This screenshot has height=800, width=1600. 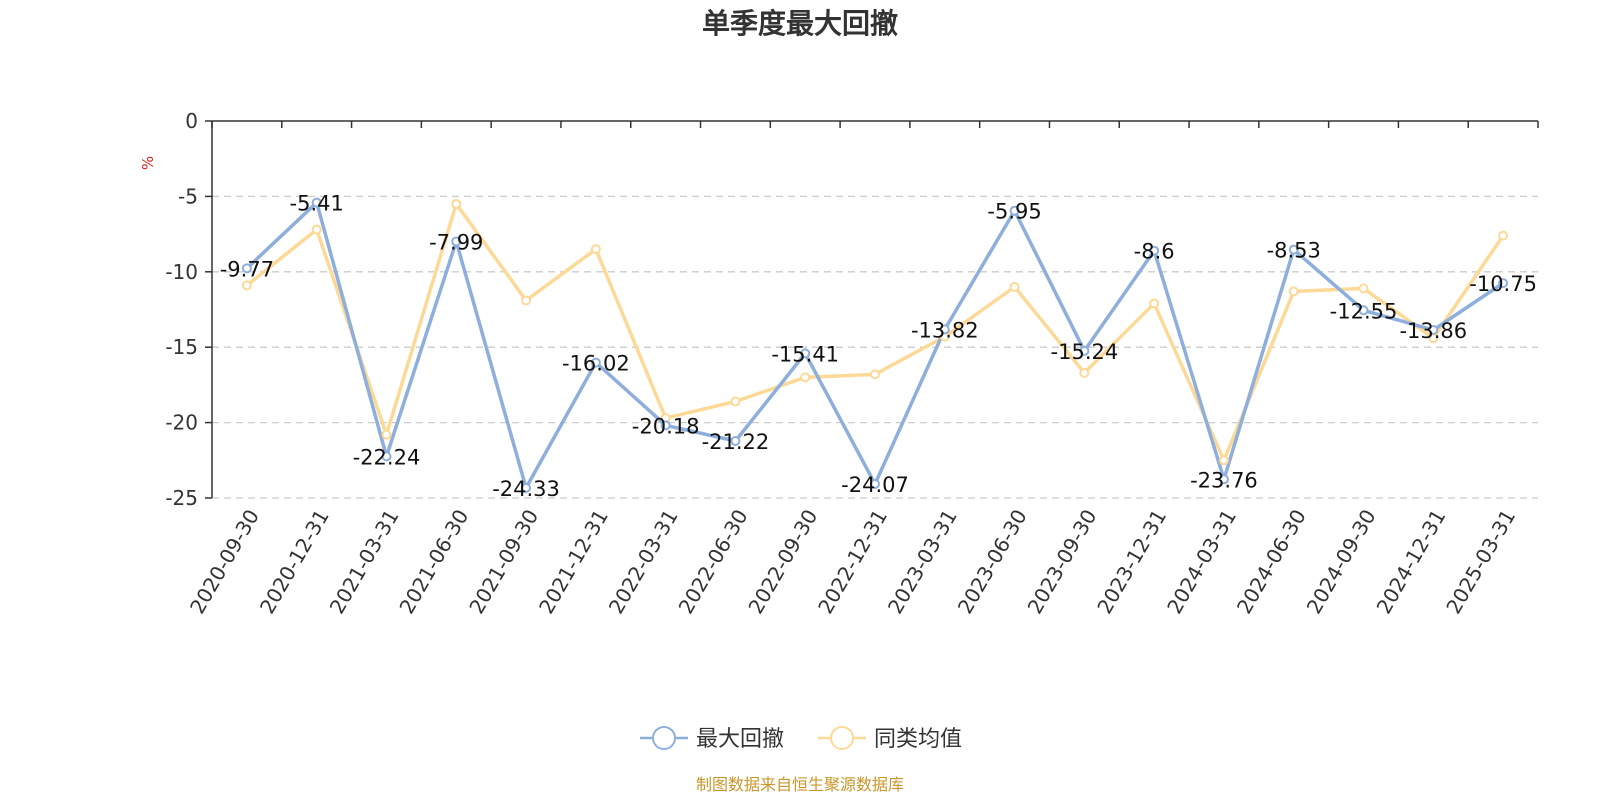 What do you see at coordinates (573, 561) in the screenshot?
I see `x-tick-label: 2021-12-31` at bounding box center [573, 561].